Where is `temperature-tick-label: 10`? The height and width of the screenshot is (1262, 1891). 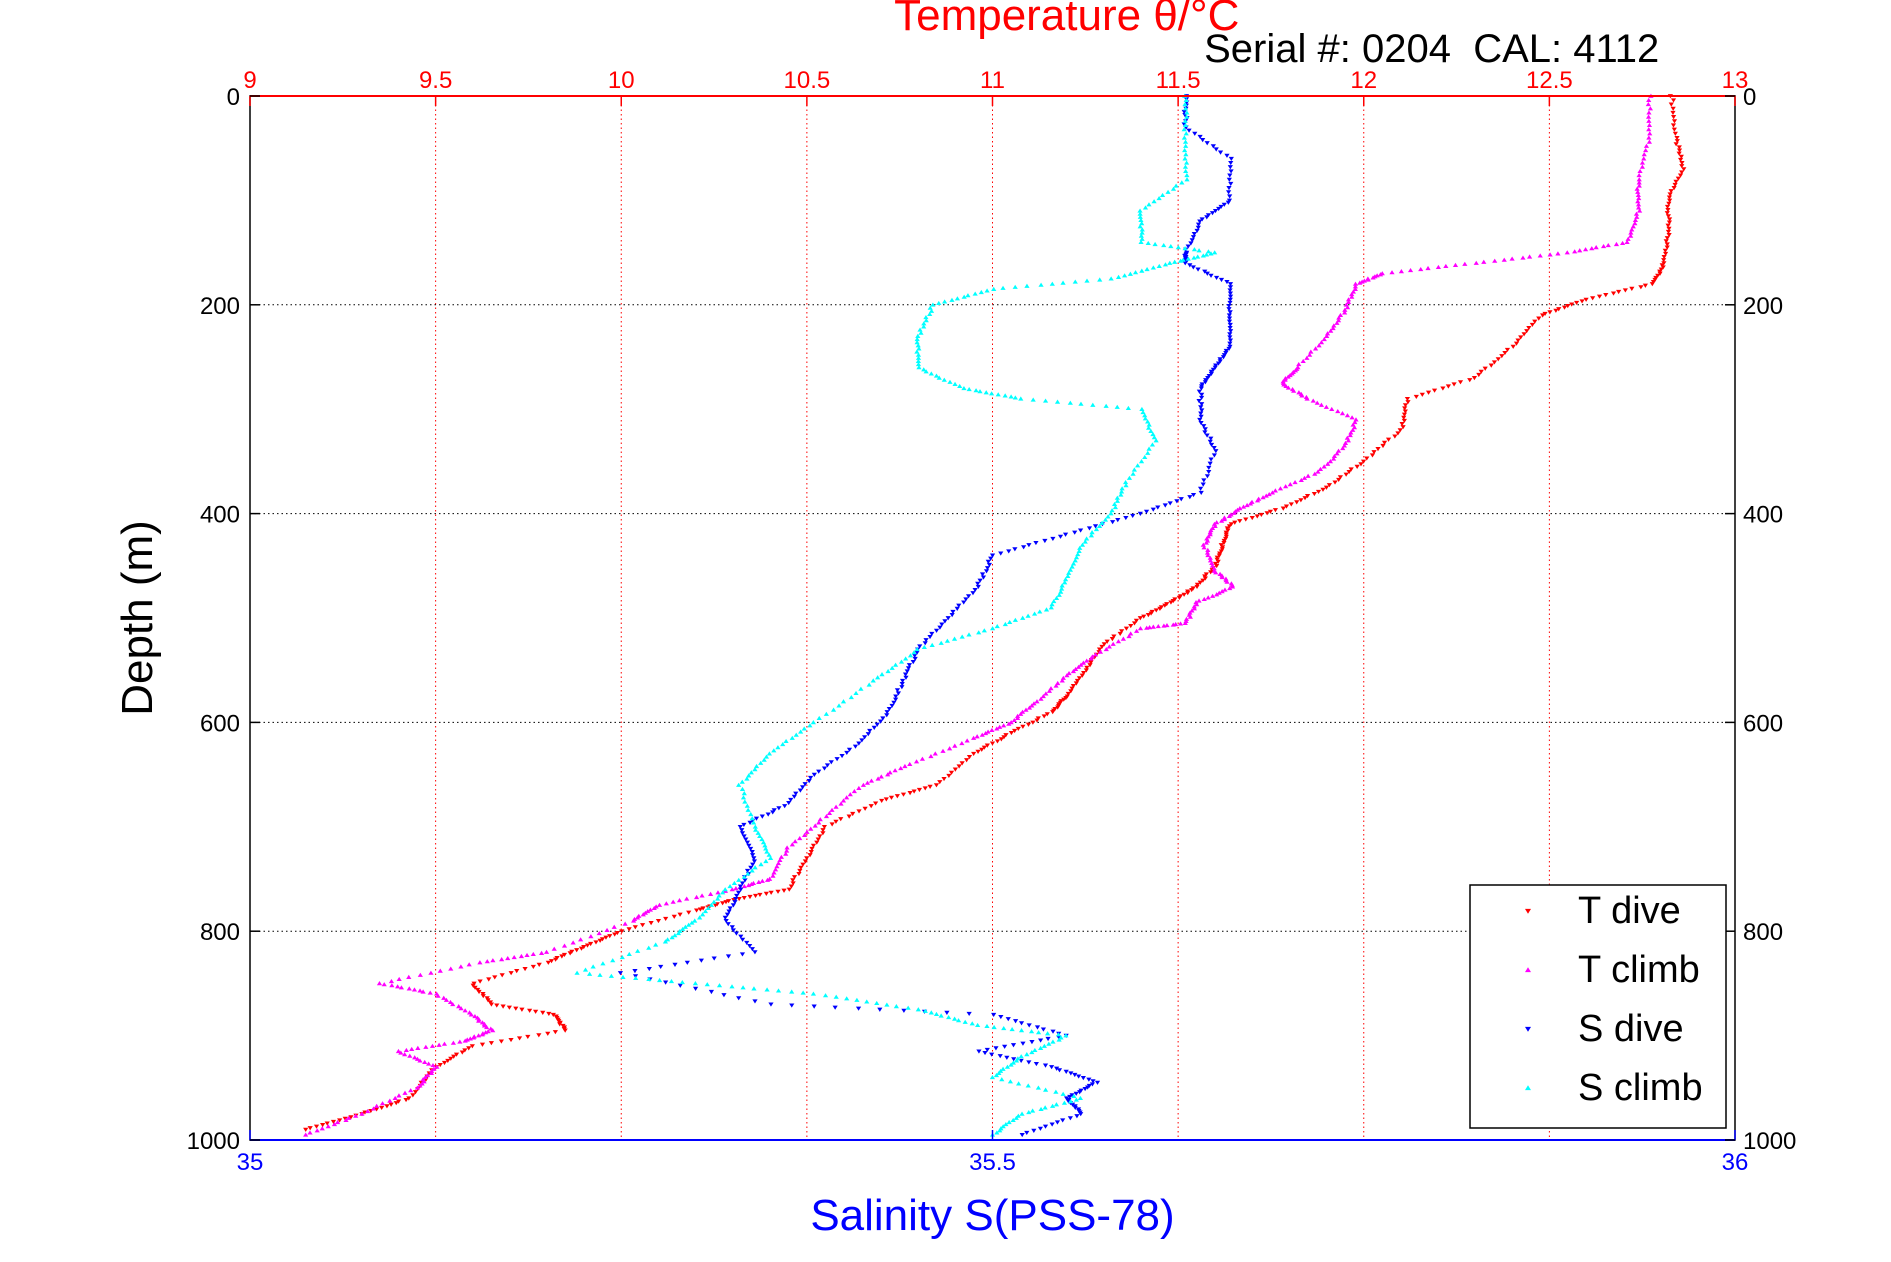 temperature-tick-label: 10 is located at coordinates (621, 80).